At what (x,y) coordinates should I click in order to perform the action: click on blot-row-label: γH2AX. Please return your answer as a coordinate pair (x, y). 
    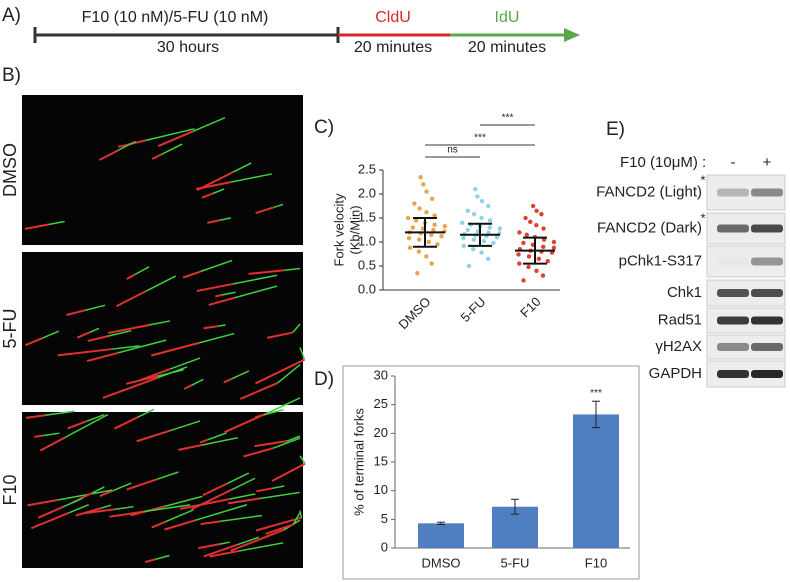
    Looking at the image, I should click on (678, 346).